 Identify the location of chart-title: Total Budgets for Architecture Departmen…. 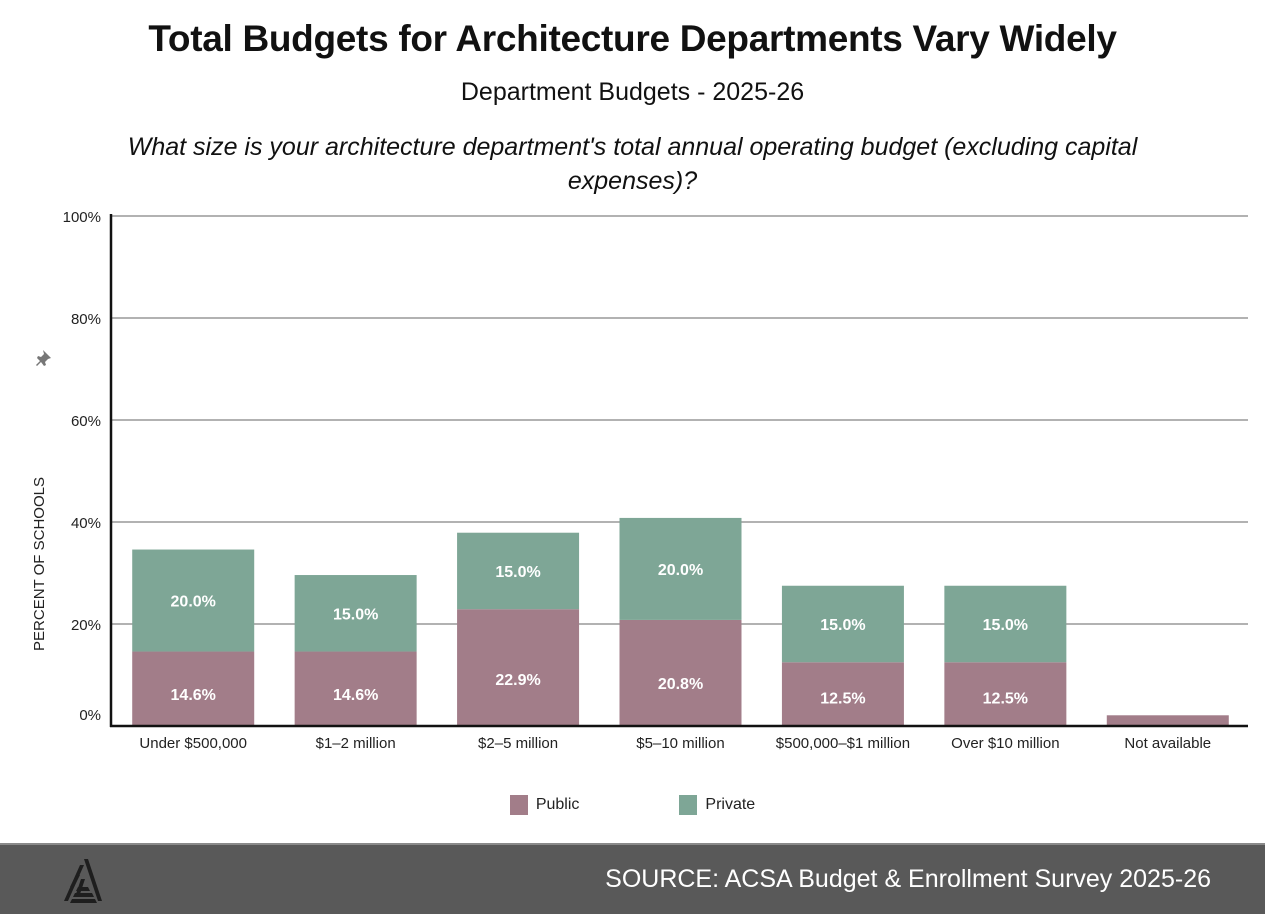
(632, 38).